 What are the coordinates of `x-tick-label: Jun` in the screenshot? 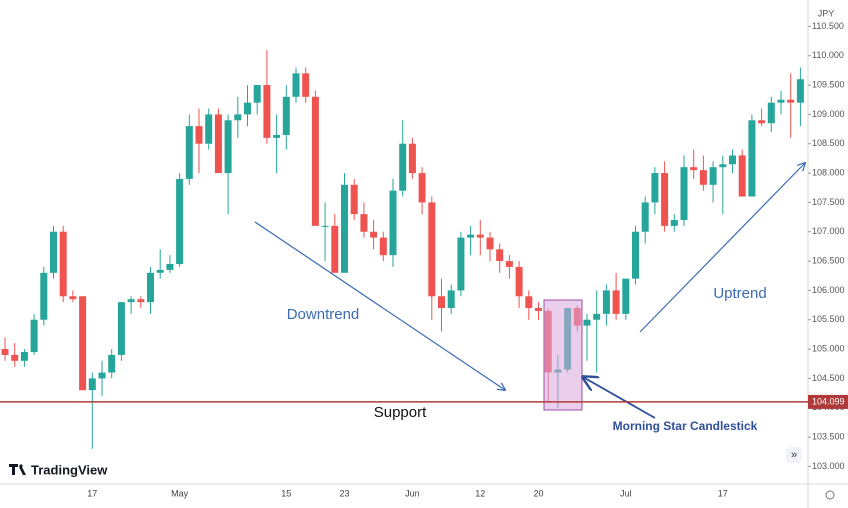 It's located at (412, 493).